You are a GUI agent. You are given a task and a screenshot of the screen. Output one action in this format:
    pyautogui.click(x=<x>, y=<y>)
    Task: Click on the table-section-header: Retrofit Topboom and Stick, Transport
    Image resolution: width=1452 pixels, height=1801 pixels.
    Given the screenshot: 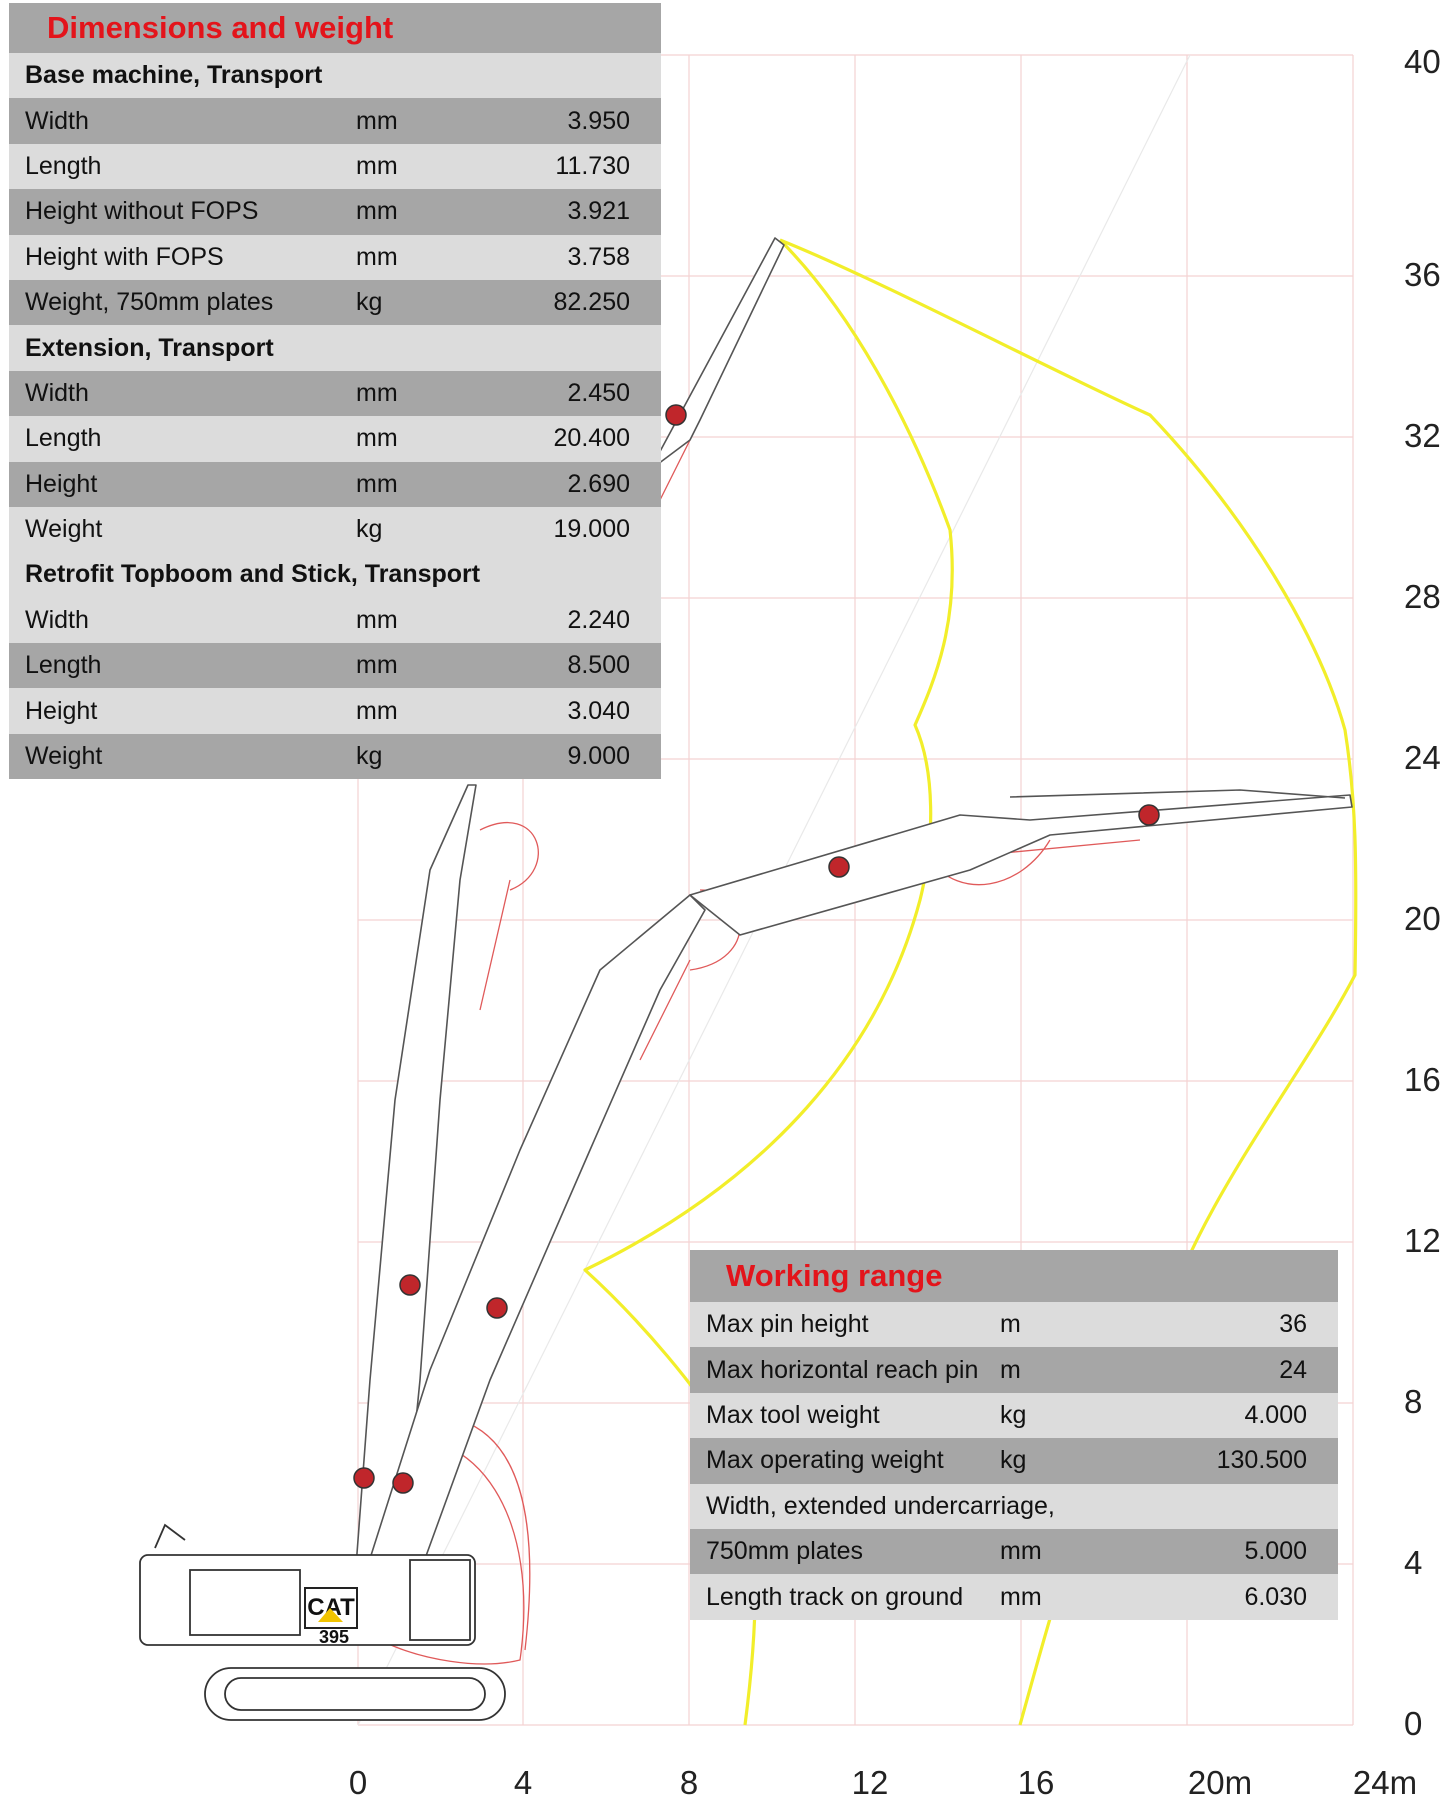 What is the action you would take?
    pyautogui.click(x=335, y=575)
    